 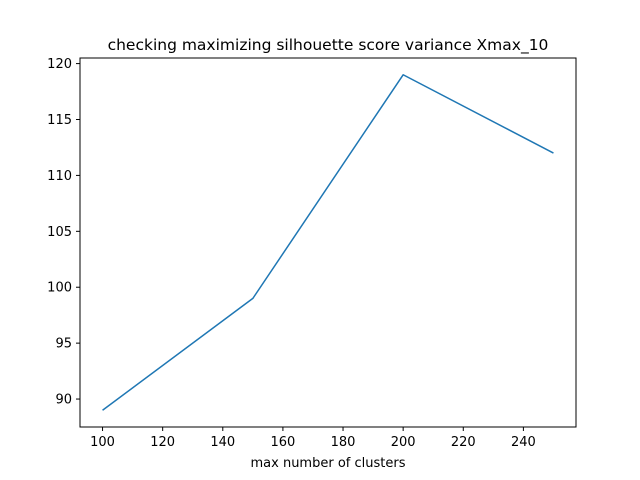 What do you see at coordinates (63, 400) in the screenshot?
I see `y-tick-label: 90` at bounding box center [63, 400].